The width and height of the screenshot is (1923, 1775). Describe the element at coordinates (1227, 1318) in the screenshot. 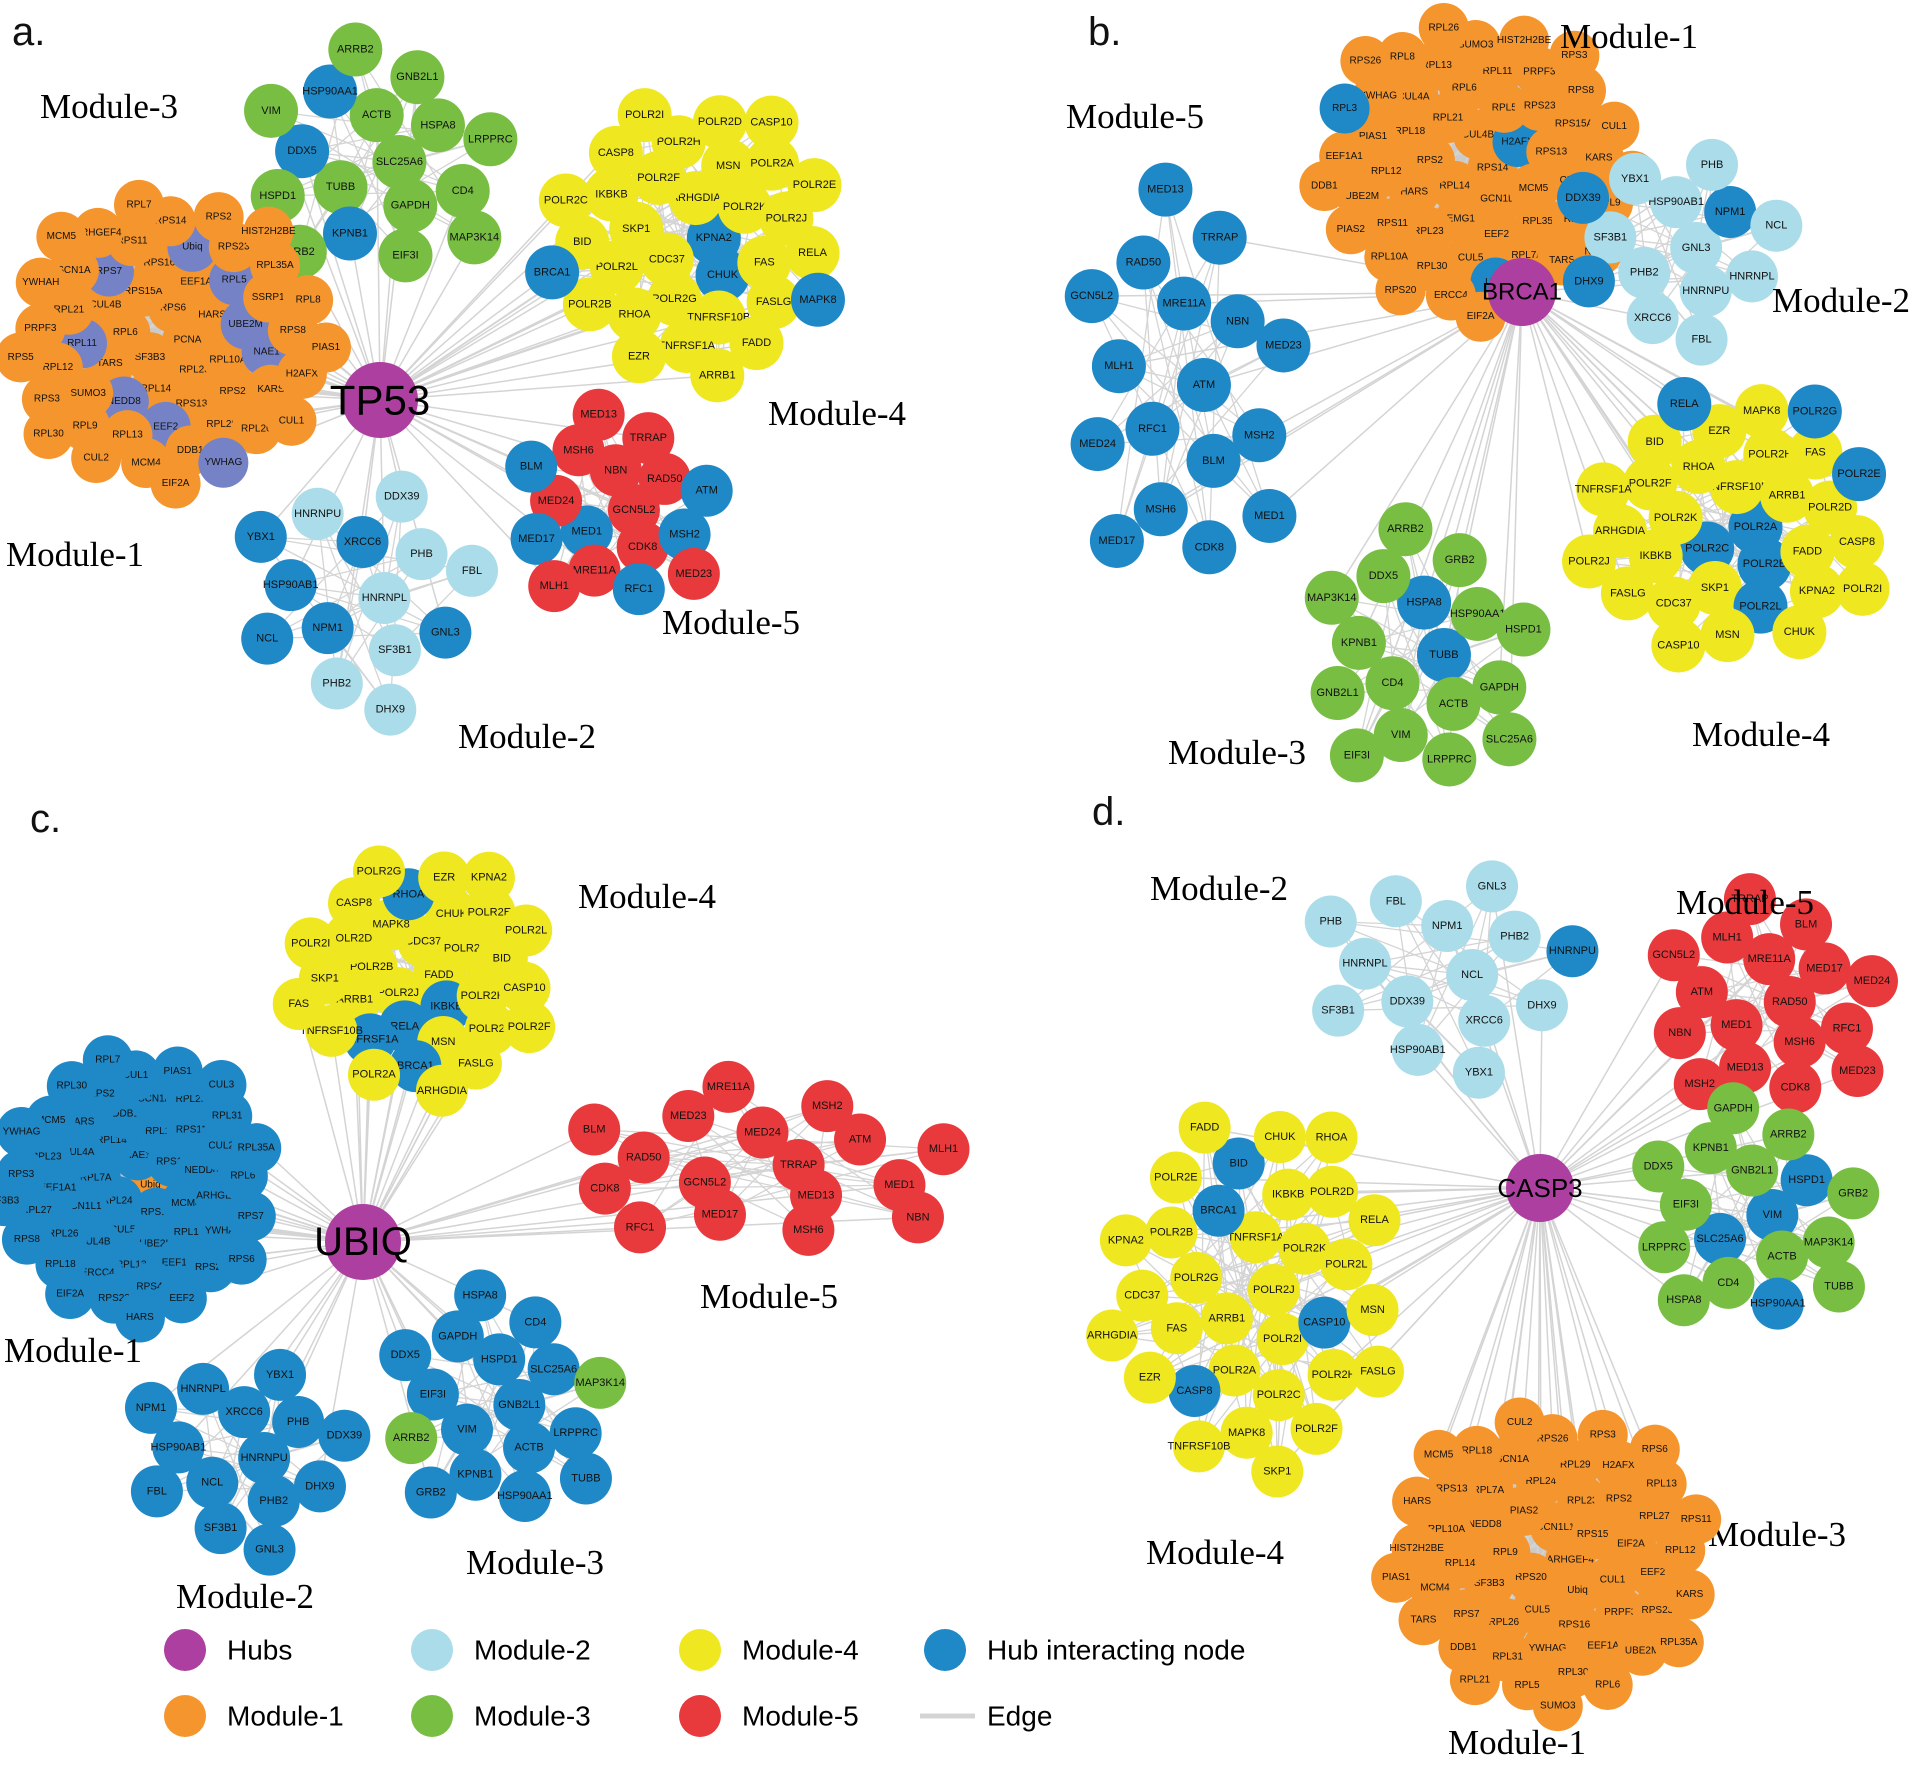

I see `node-label: ARRB1` at that location.